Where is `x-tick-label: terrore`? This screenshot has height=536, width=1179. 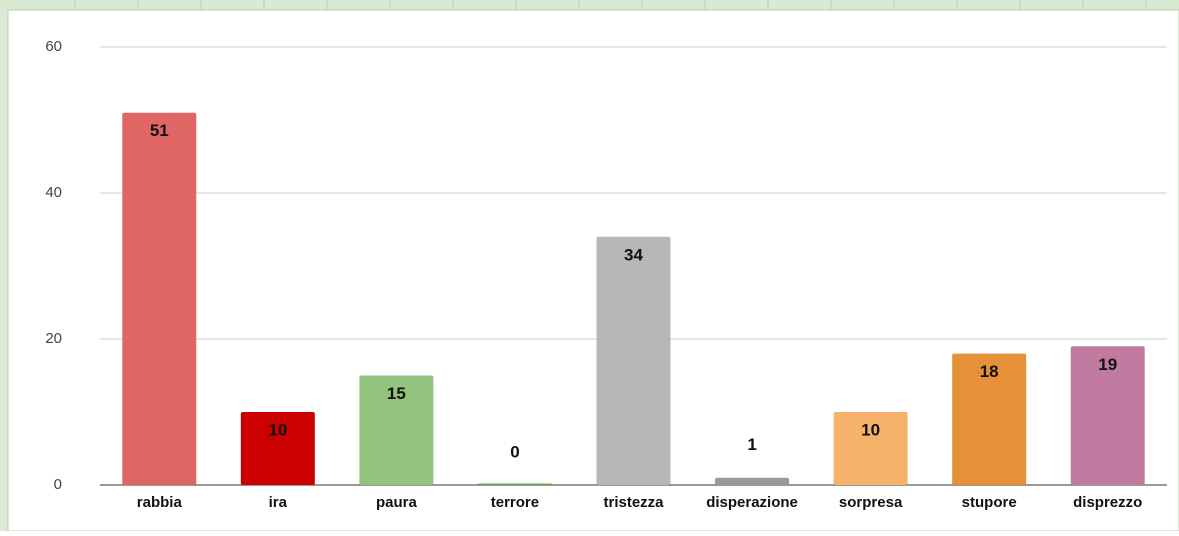 x-tick-label: terrore is located at coordinates (515, 502).